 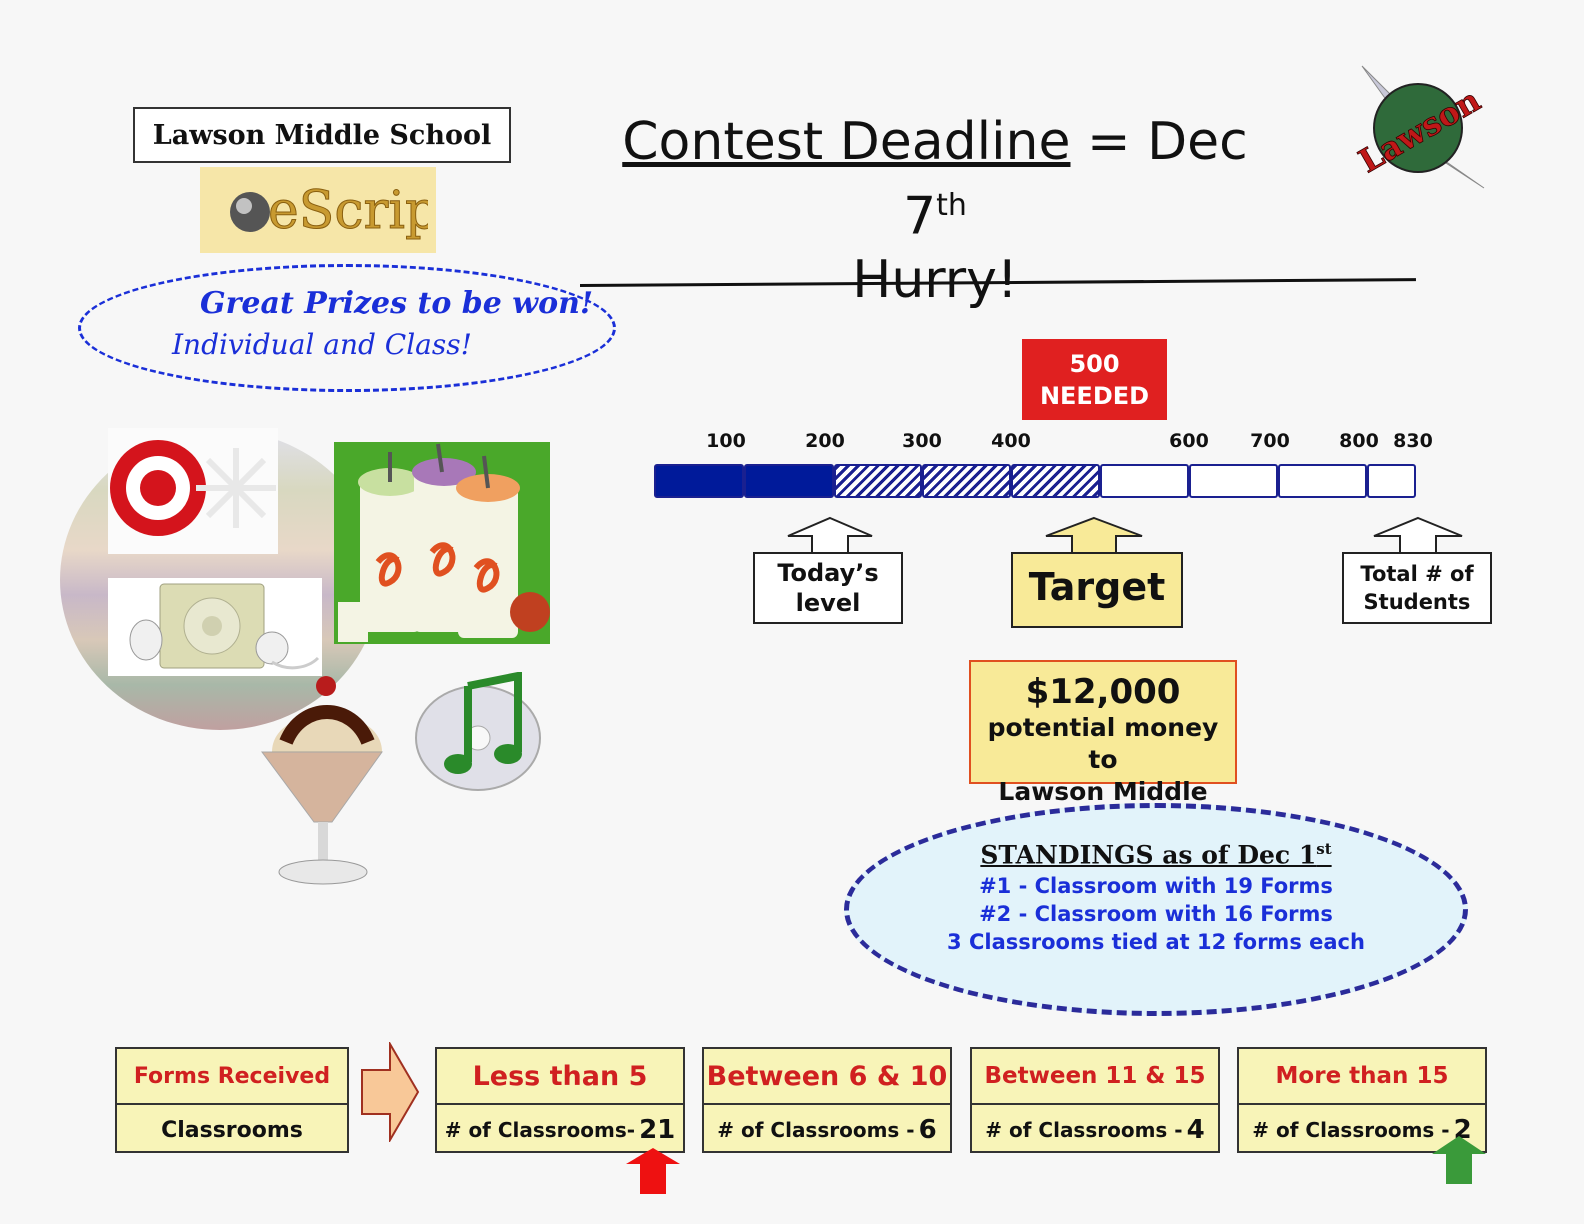 What do you see at coordinates (1094, 379) in the screenshot?
I see `needed-badge: 500 NEEDED` at bounding box center [1094, 379].